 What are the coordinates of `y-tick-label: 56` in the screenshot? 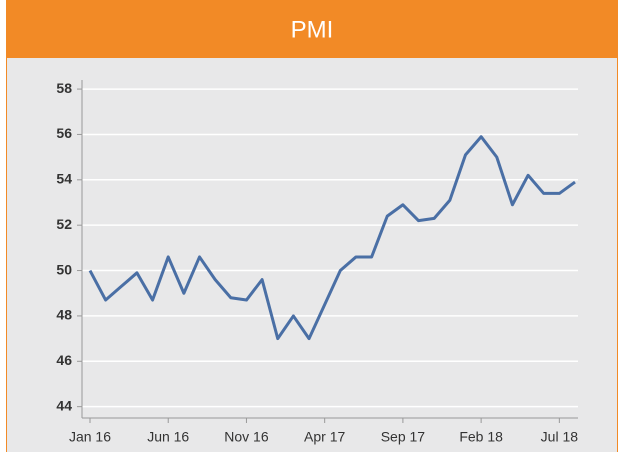 It's located at (64, 133).